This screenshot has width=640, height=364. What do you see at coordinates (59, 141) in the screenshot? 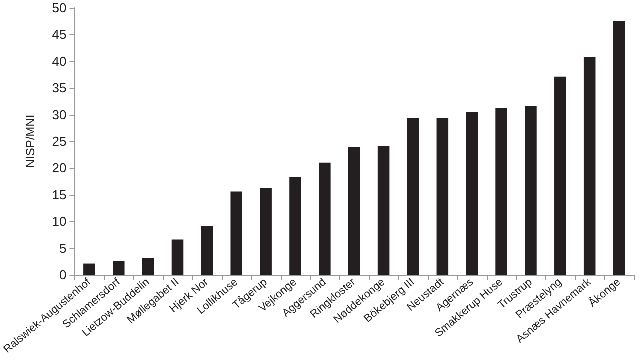
I see `y-tick-label: 25` at bounding box center [59, 141].